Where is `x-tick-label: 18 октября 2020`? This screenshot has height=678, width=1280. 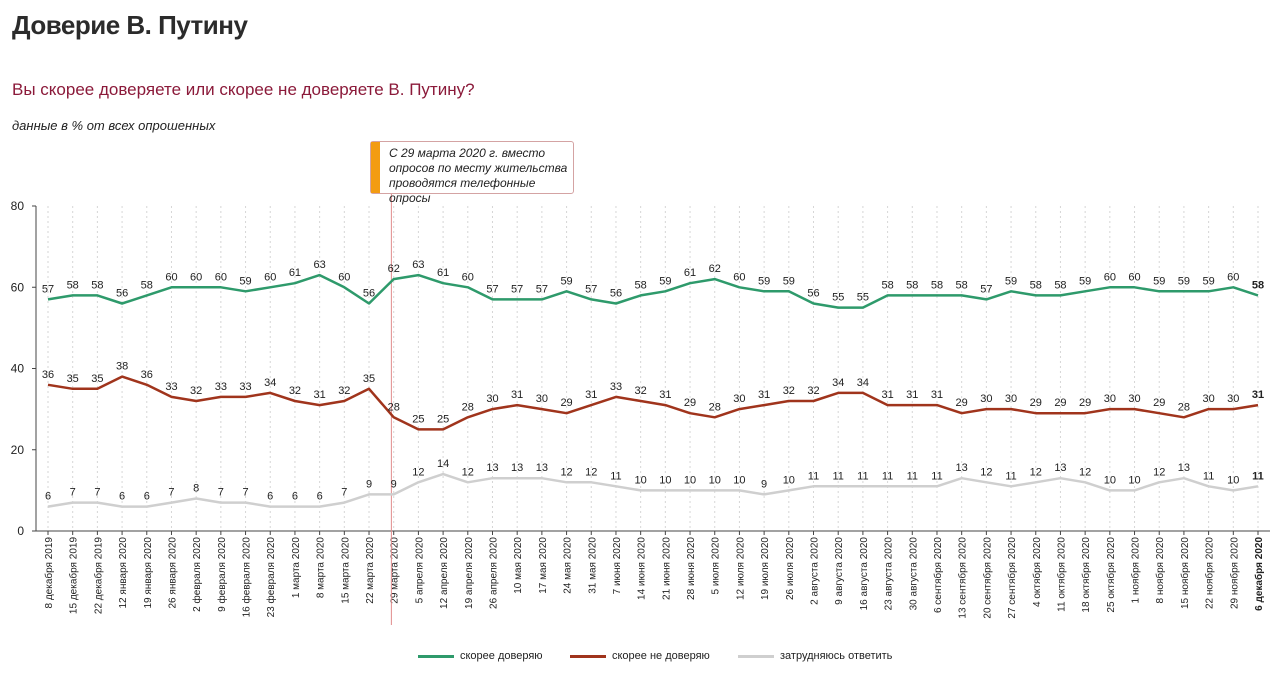
x-tick-label: 18 октября 2020 is located at coordinates (1086, 575).